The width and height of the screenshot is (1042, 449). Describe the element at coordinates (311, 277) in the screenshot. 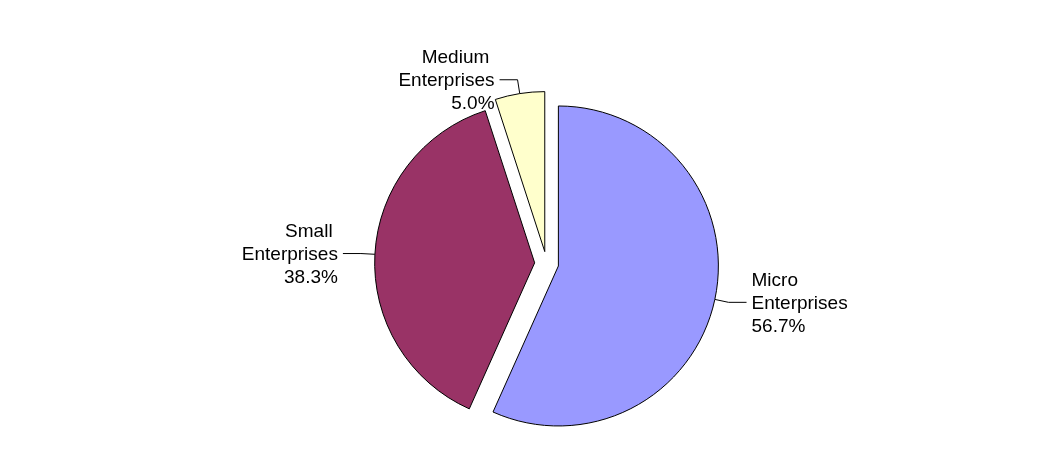

I see `data-label: 38.3%` at that location.